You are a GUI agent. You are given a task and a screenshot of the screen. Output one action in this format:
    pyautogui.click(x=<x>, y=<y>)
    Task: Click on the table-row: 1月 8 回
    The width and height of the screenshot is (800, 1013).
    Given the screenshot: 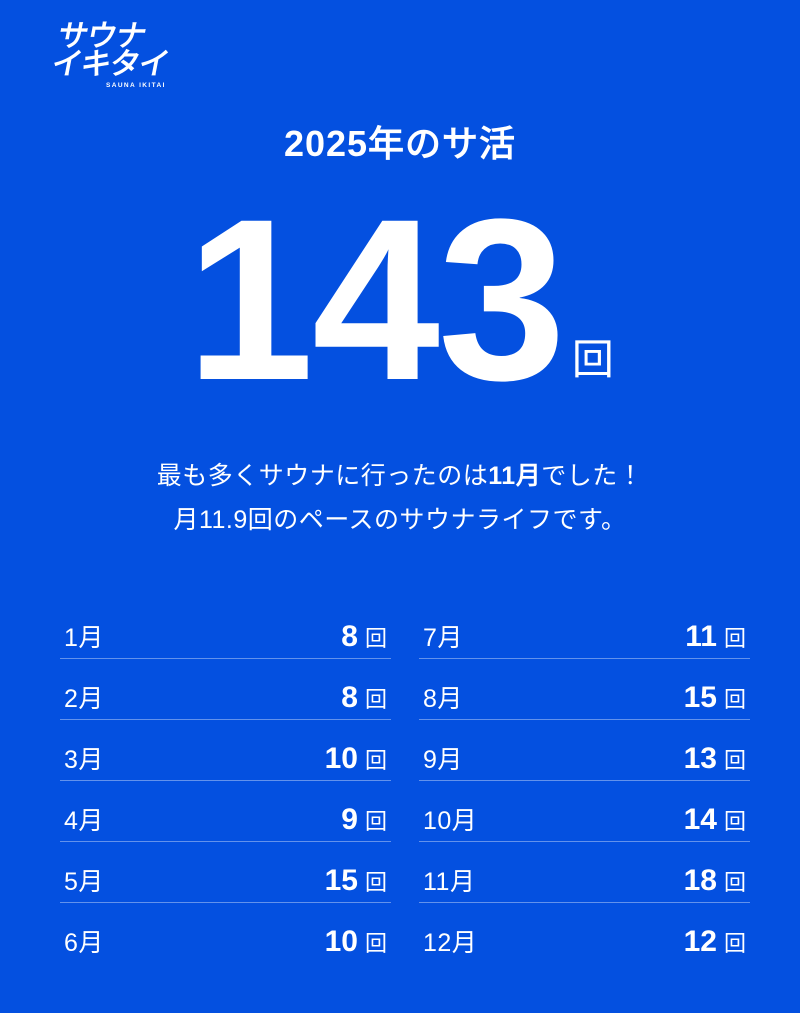 What is the action you would take?
    pyautogui.click(x=225, y=628)
    